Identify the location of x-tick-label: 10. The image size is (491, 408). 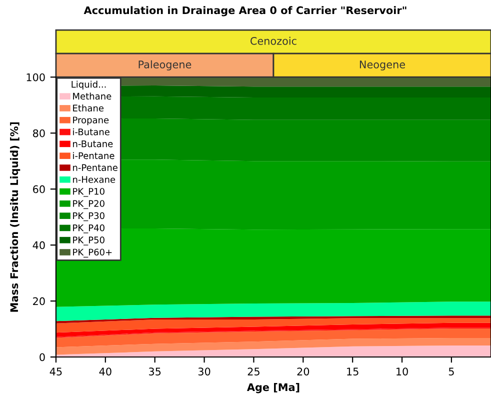
(402, 372).